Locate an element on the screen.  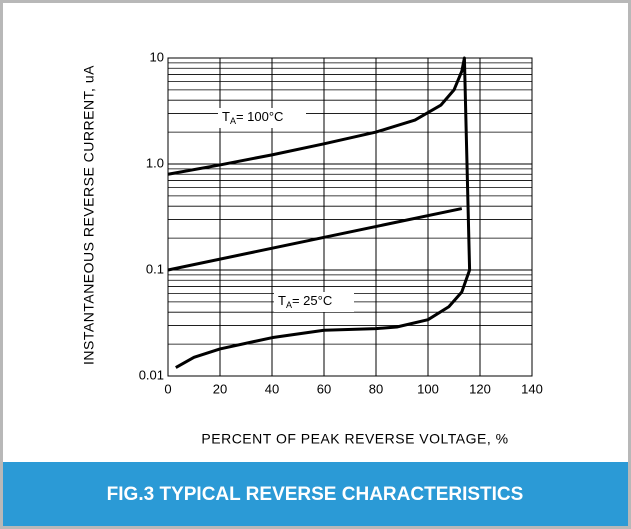
x-axis-label: PERCENT OF PEAK REVERSE VOLTAGE, % is located at coordinates (354, 439).